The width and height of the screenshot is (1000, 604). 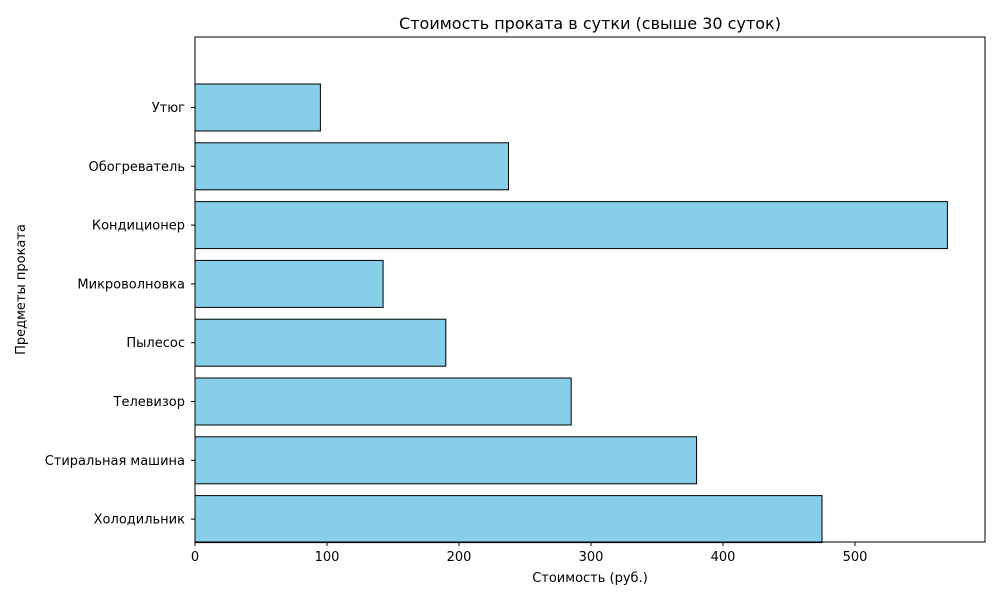 What do you see at coordinates (529, 553) in the screenshot?
I see `x-axis: 0 100 200 300 400 500` at bounding box center [529, 553].